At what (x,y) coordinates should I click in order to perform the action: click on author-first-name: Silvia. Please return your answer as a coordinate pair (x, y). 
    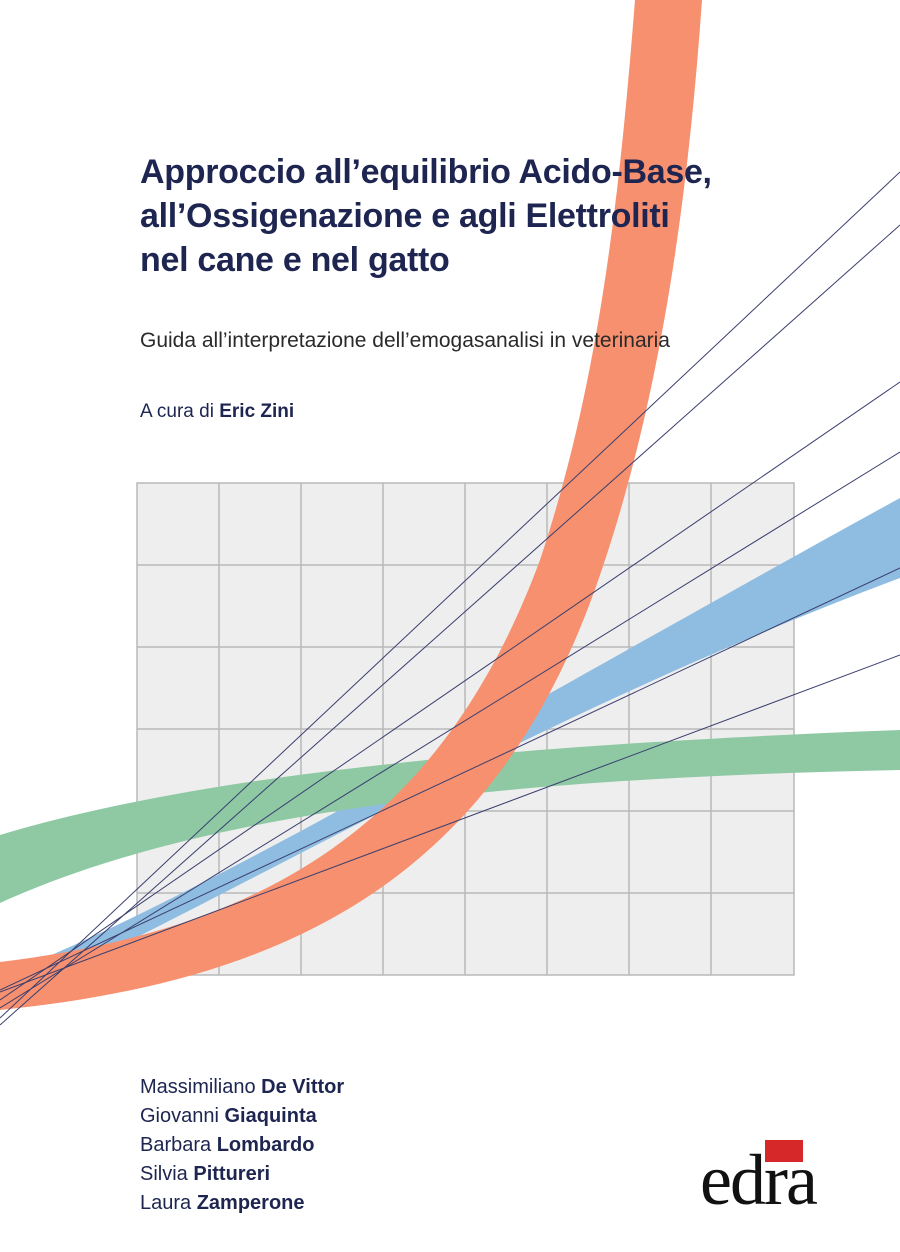
    Looking at the image, I should click on (164, 1174).